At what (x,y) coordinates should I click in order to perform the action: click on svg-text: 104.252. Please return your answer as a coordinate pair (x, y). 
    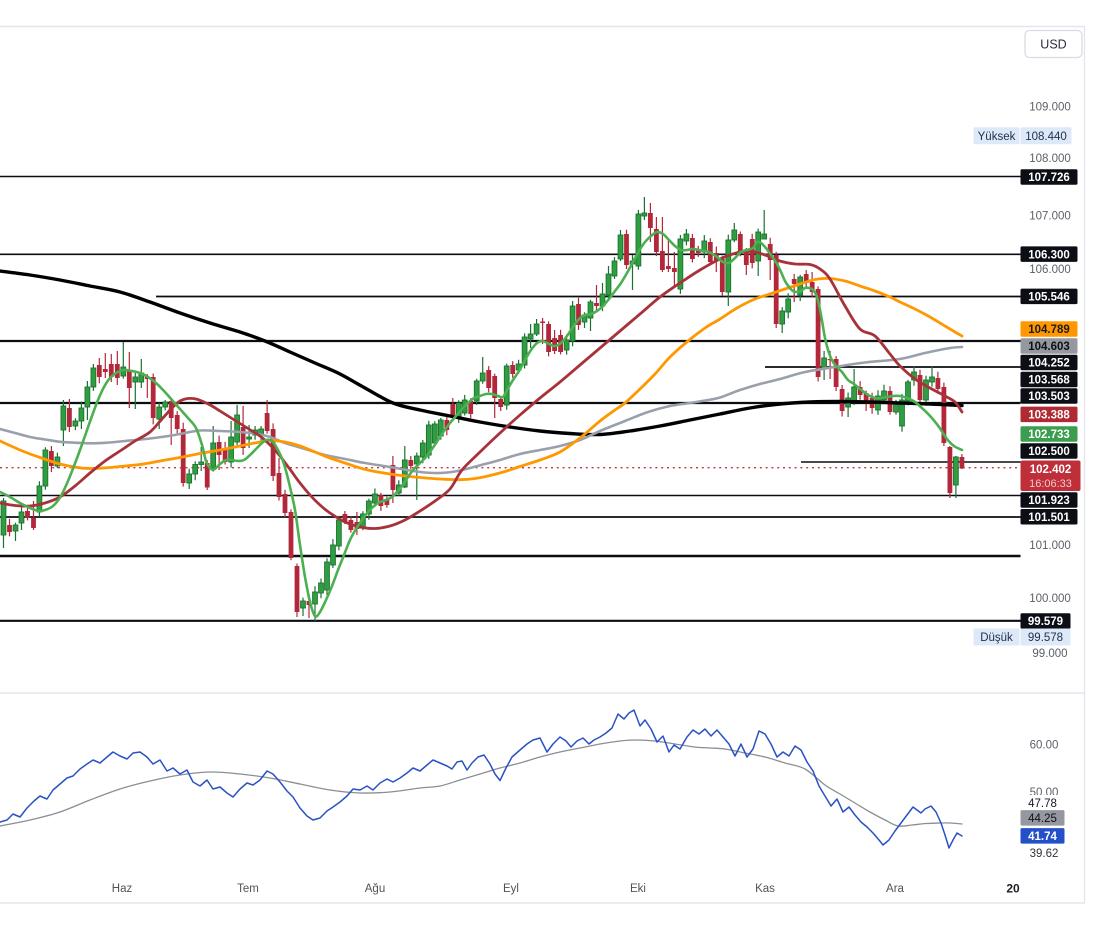
    Looking at the image, I should click on (1049, 364).